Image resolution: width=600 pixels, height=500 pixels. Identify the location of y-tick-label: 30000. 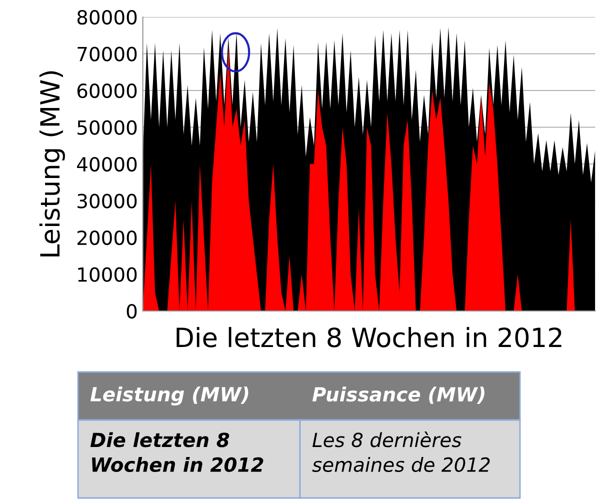
(107, 201).